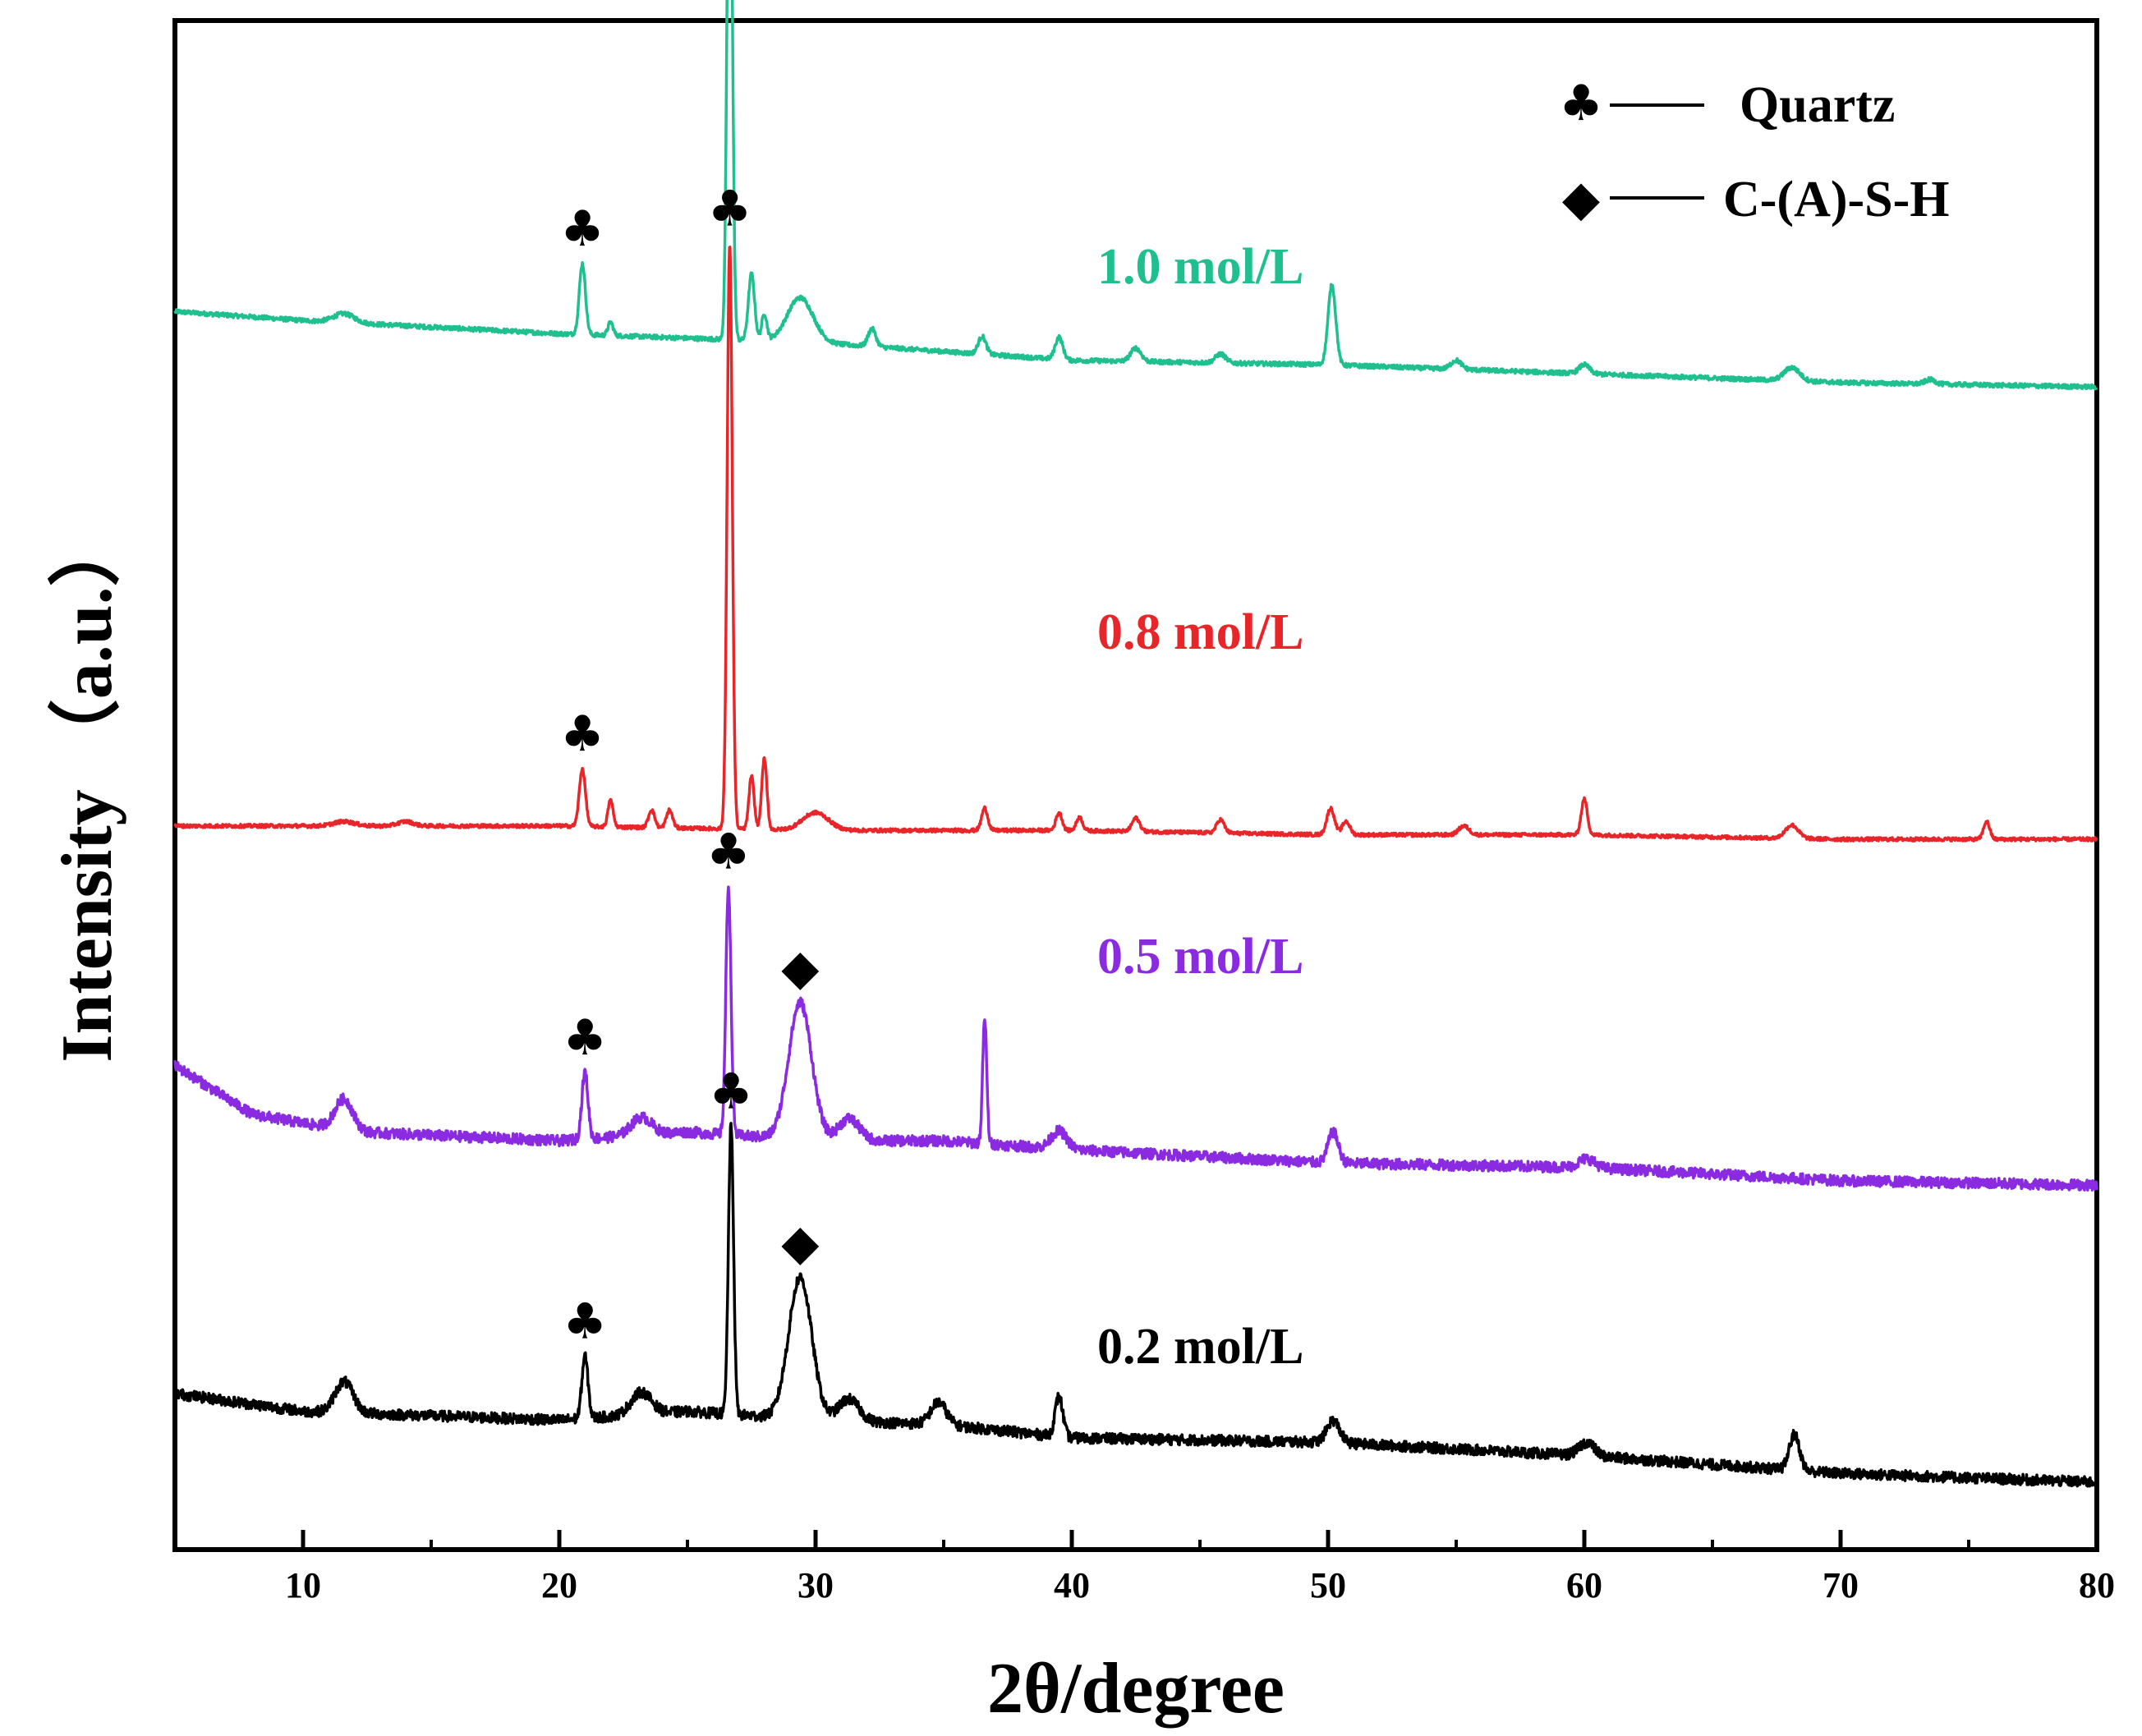 The width and height of the screenshot is (2142, 1736). Describe the element at coordinates (87, 788) in the screenshot. I see `y-axis-title: Intensity （a.u.）` at that location.